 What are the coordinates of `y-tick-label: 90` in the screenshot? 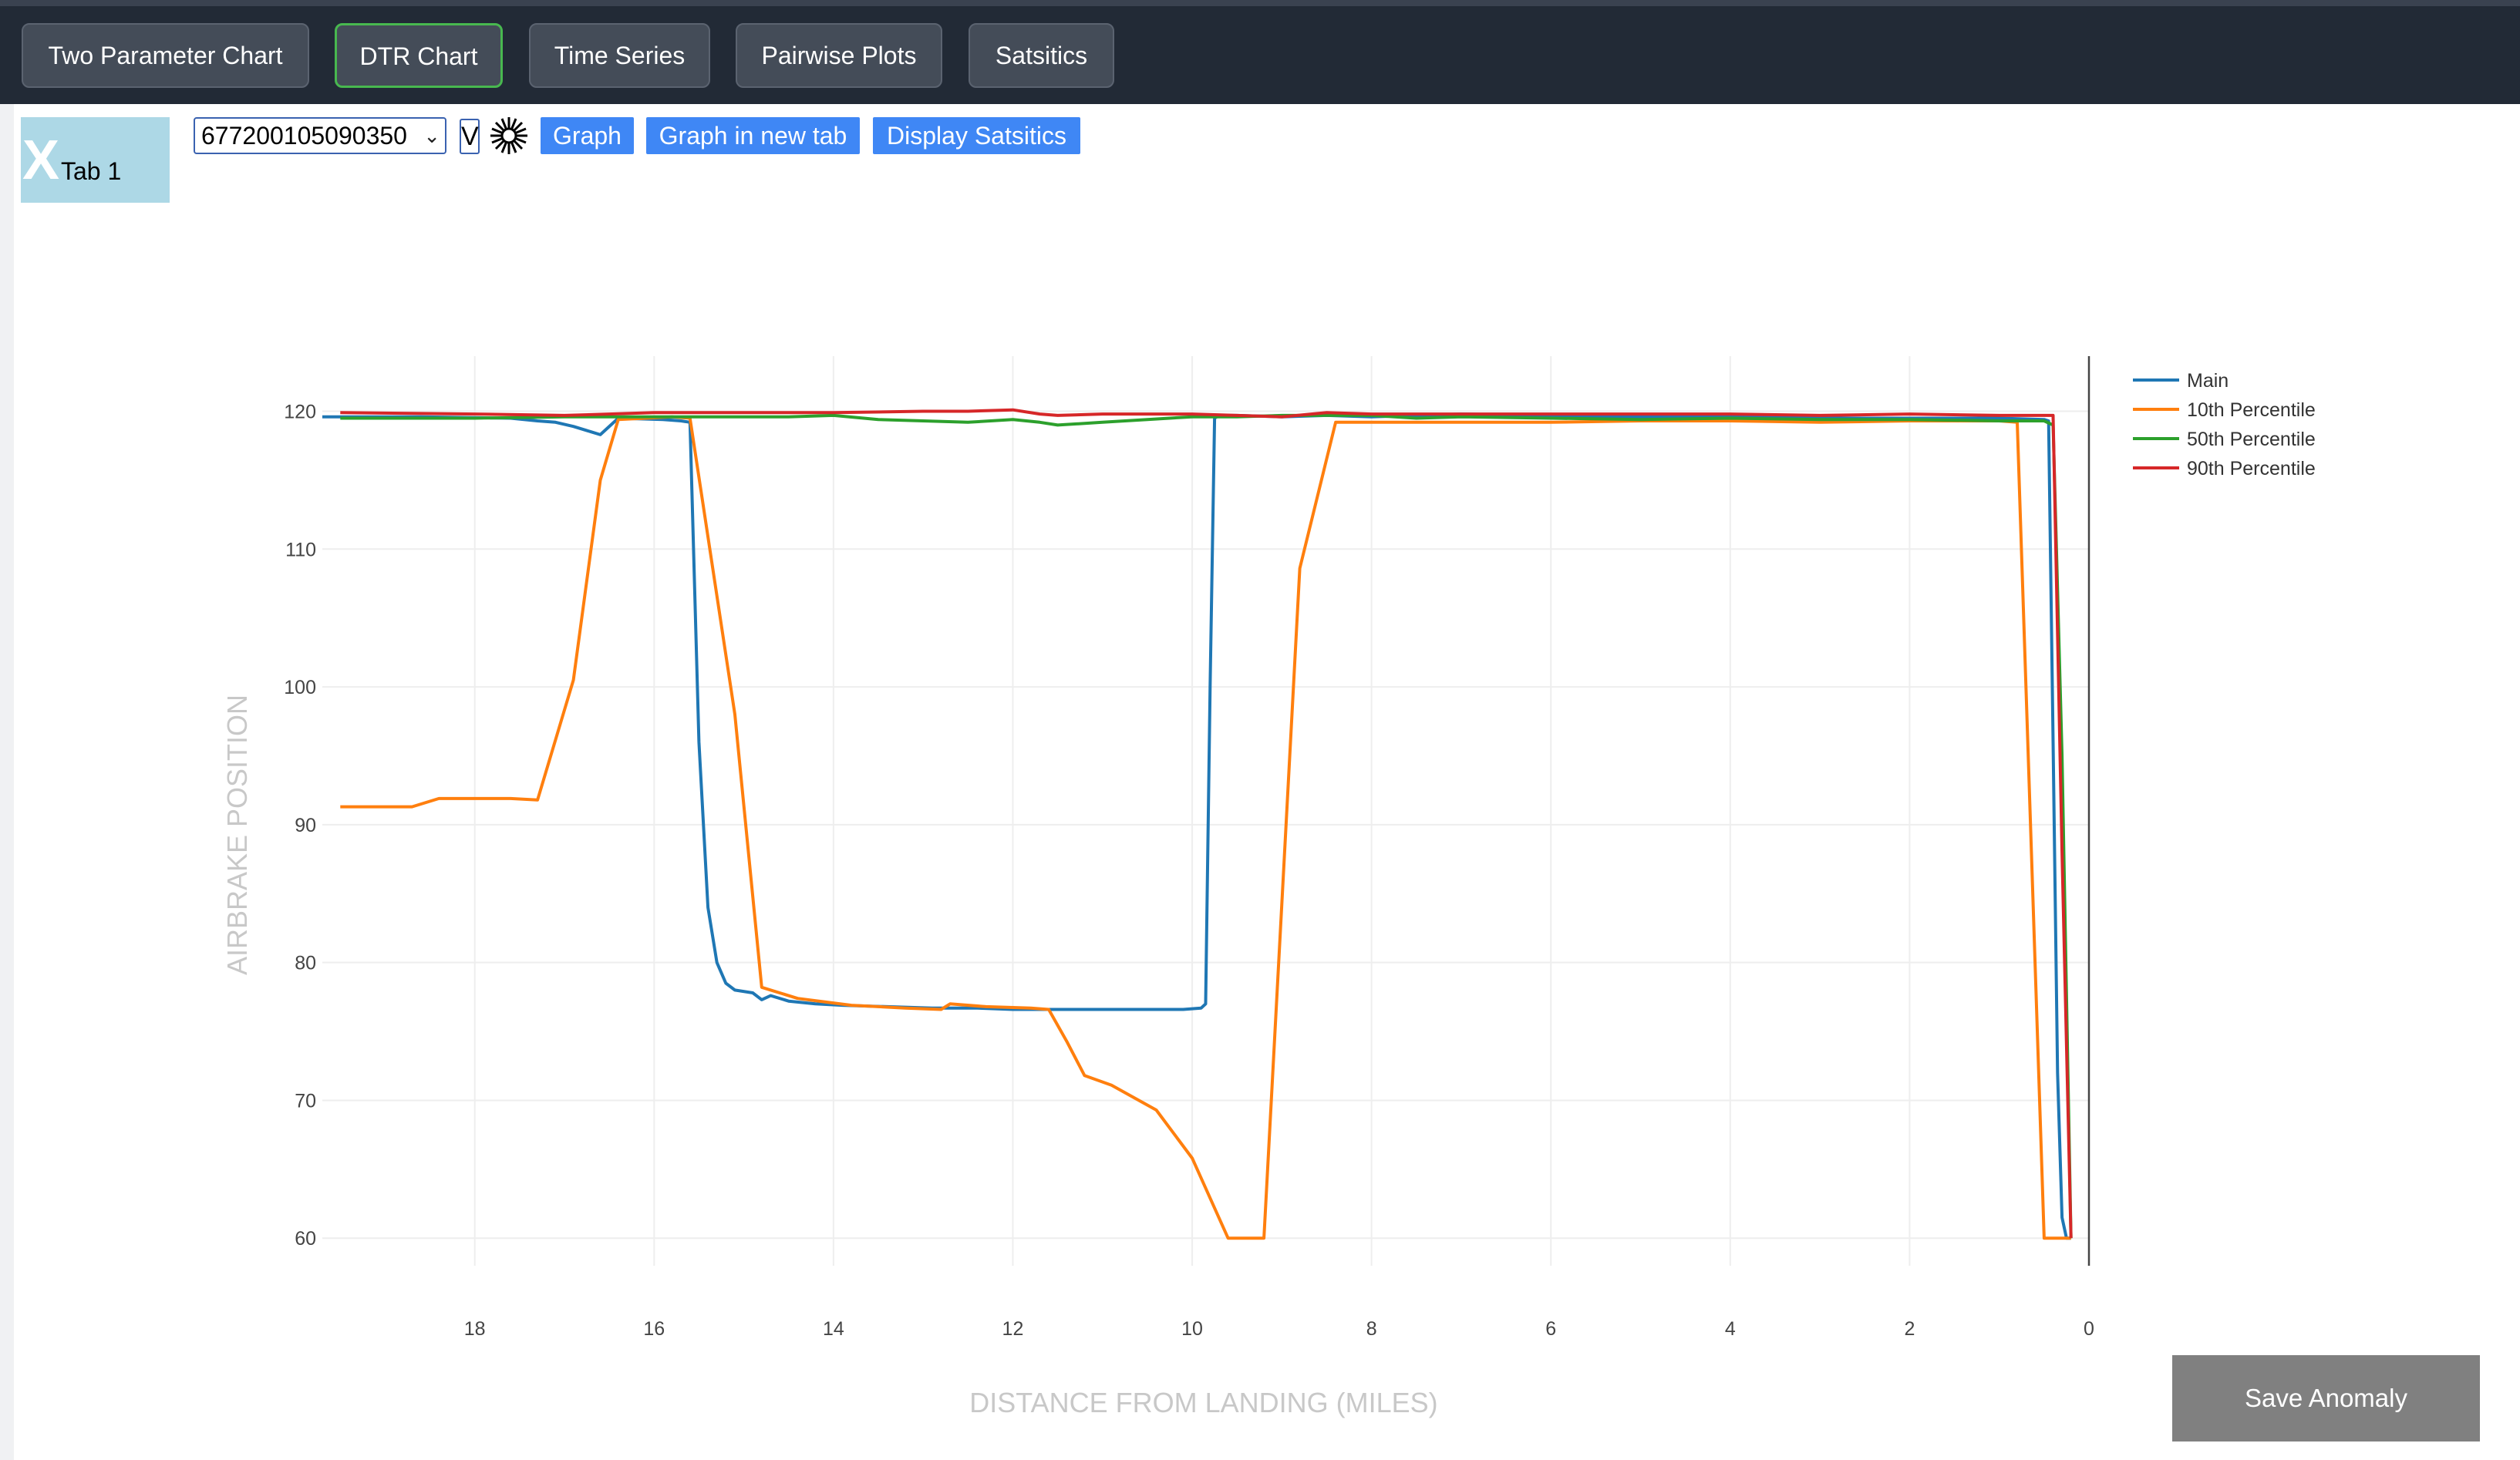 It's located at (305, 826).